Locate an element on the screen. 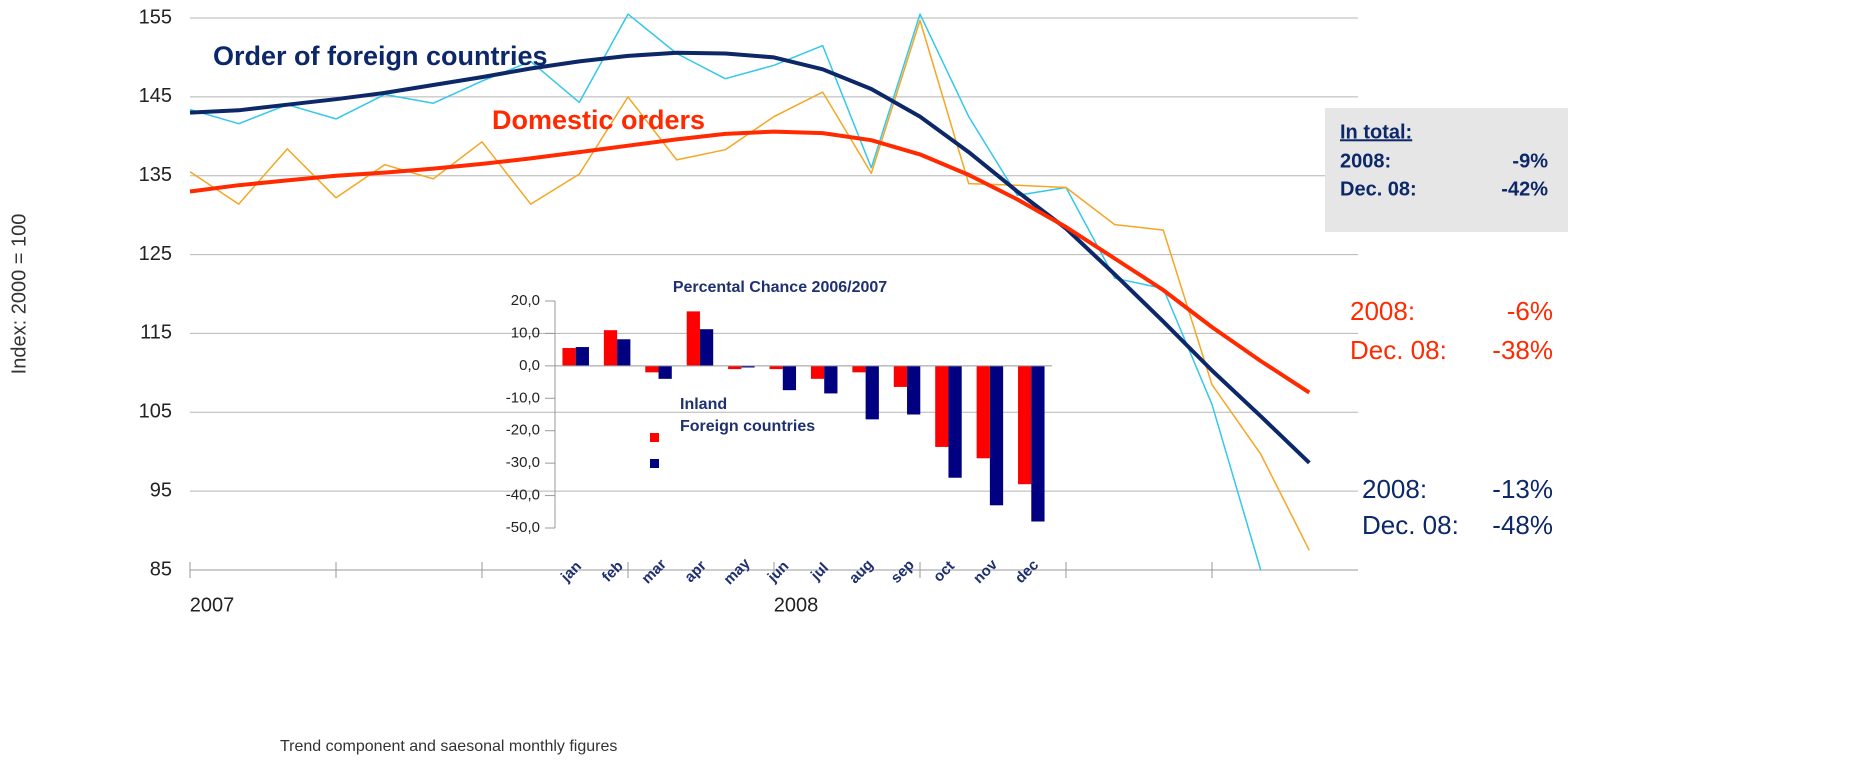 The width and height of the screenshot is (1868, 766). inset-title: Percental Chance 2006/2007 is located at coordinates (780, 287).